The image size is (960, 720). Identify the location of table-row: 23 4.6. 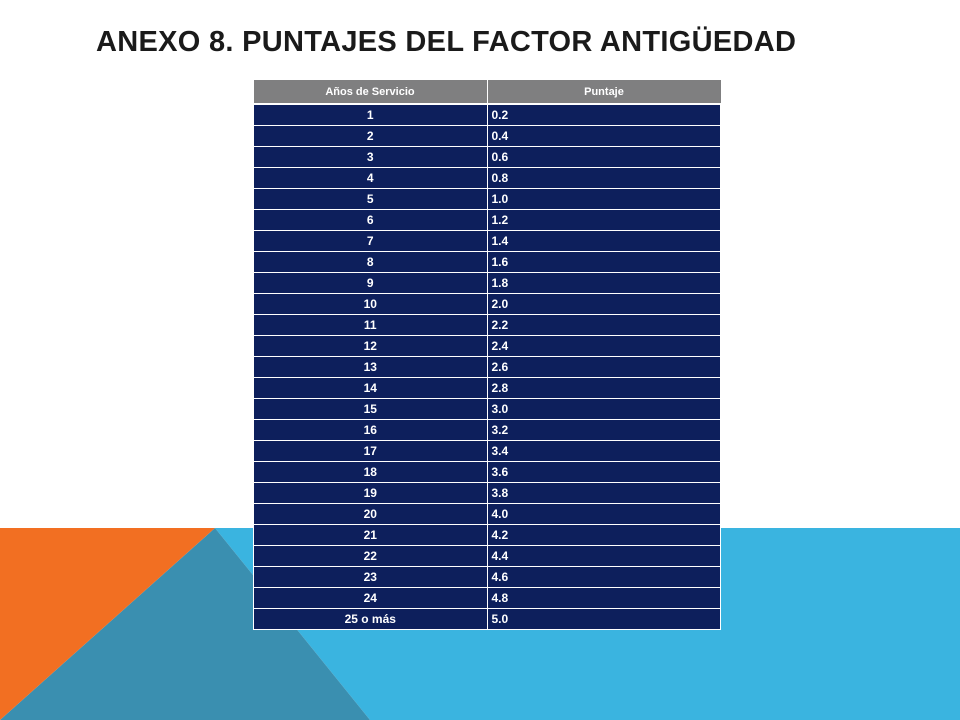
(487, 577).